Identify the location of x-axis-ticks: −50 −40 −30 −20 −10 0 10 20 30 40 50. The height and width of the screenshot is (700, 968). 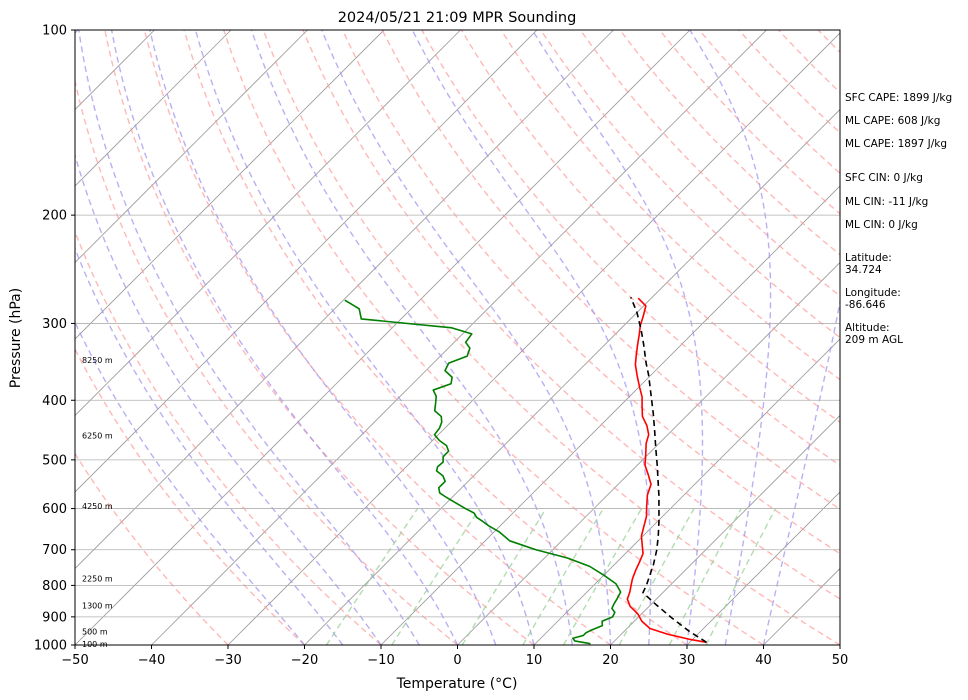
(454, 656).